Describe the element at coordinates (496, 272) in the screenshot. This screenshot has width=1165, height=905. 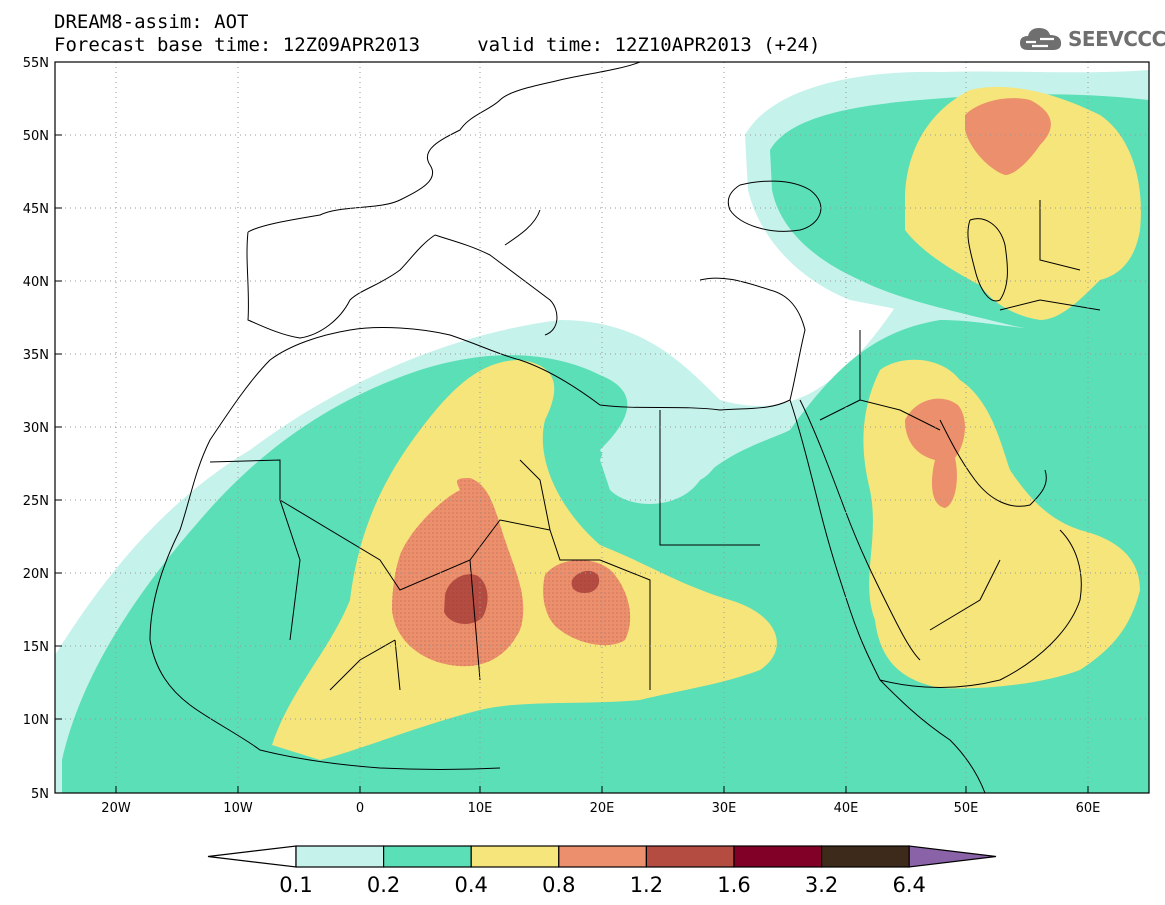
I see `coastline-italy` at that location.